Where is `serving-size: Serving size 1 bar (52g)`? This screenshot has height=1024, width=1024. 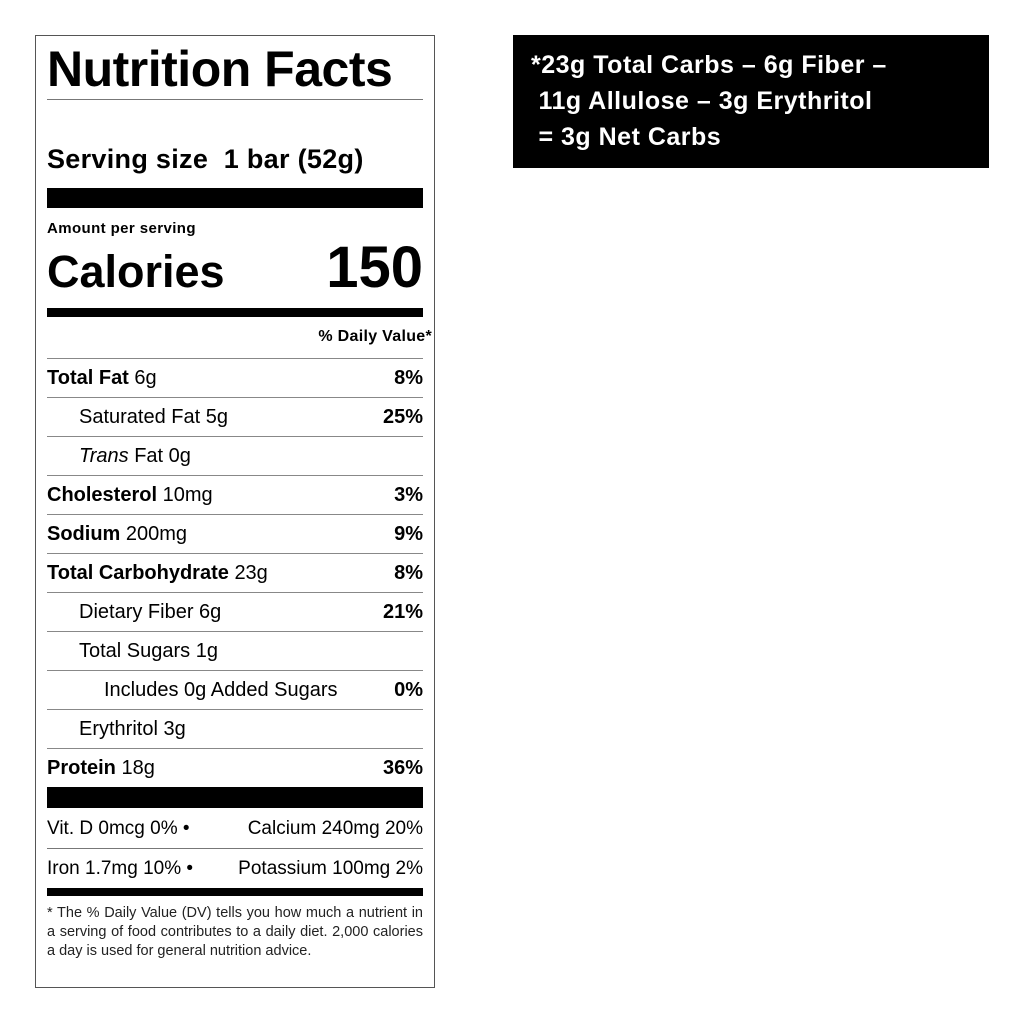
serving-size: Serving size 1 bar (52g) is located at coordinates (205, 159).